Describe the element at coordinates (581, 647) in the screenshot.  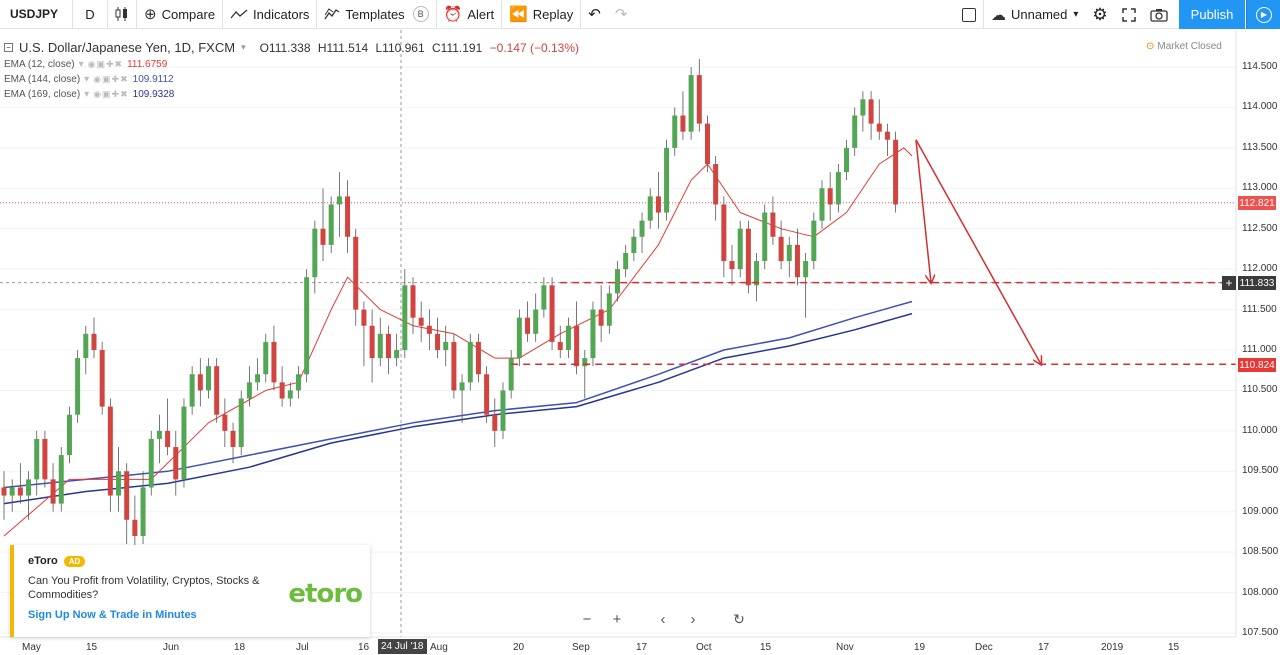
I see `date-axis-label: Sep` at that location.